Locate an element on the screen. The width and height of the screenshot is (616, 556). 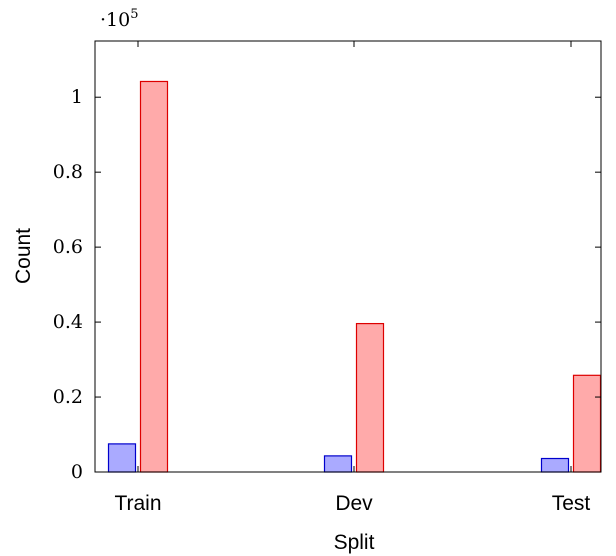
y-tick-label-3: 0.6 is located at coordinates (68, 247).